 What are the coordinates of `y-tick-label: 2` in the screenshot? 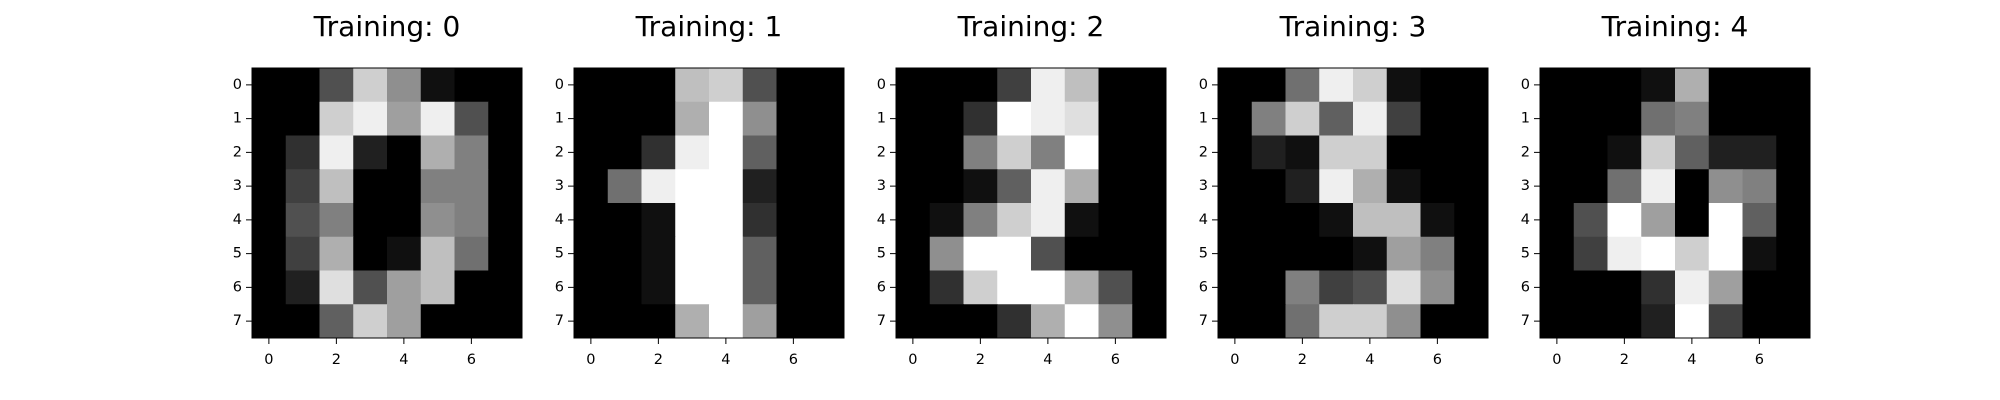 It's located at (1203, 152).